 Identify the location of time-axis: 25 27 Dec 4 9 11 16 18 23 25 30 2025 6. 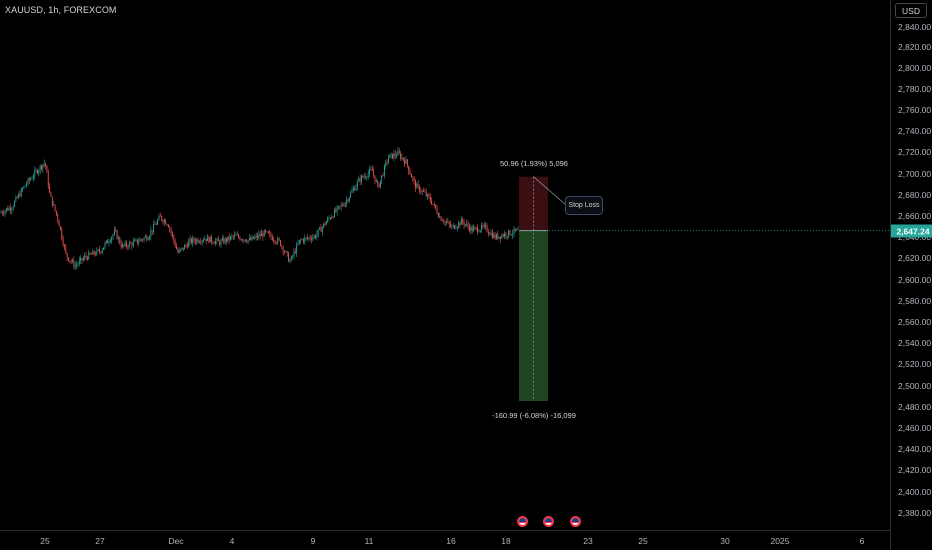
(445, 540).